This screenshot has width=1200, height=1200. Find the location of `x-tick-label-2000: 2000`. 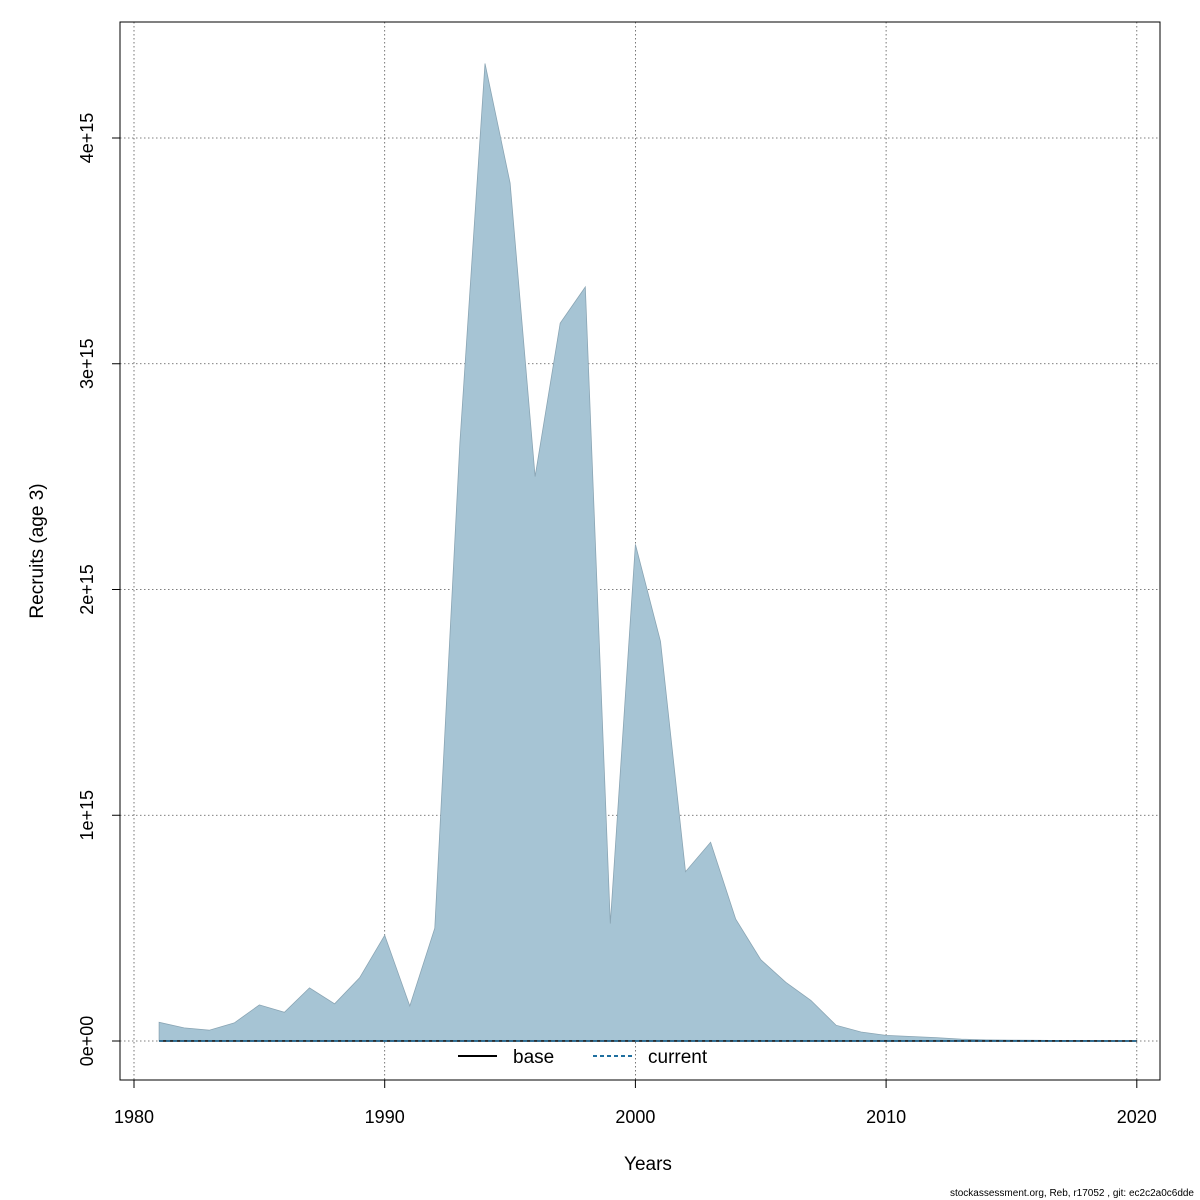

x-tick-label-2000: 2000 is located at coordinates (635, 1117).